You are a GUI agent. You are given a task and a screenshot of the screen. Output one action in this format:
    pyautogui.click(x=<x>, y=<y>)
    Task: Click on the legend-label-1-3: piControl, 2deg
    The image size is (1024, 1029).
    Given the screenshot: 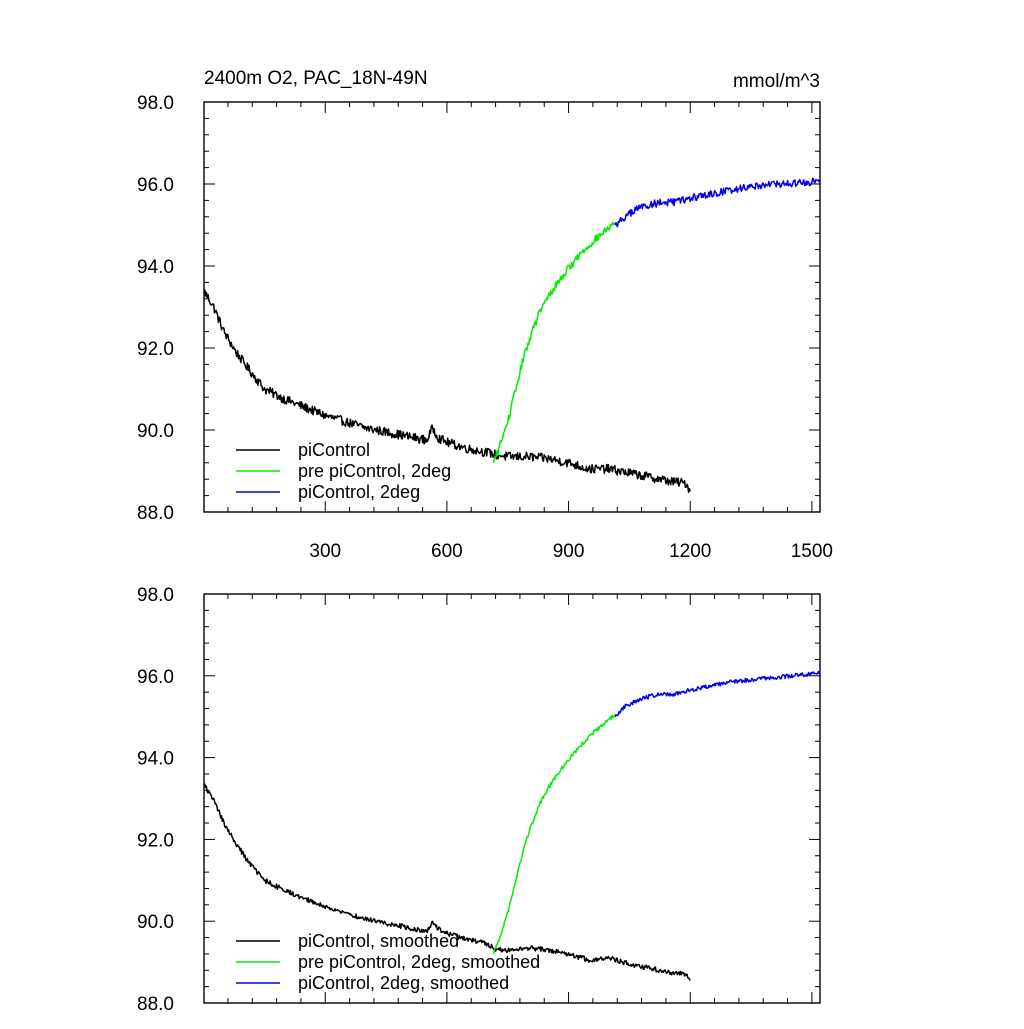 What is the action you would take?
    pyautogui.click(x=359, y=492)
    